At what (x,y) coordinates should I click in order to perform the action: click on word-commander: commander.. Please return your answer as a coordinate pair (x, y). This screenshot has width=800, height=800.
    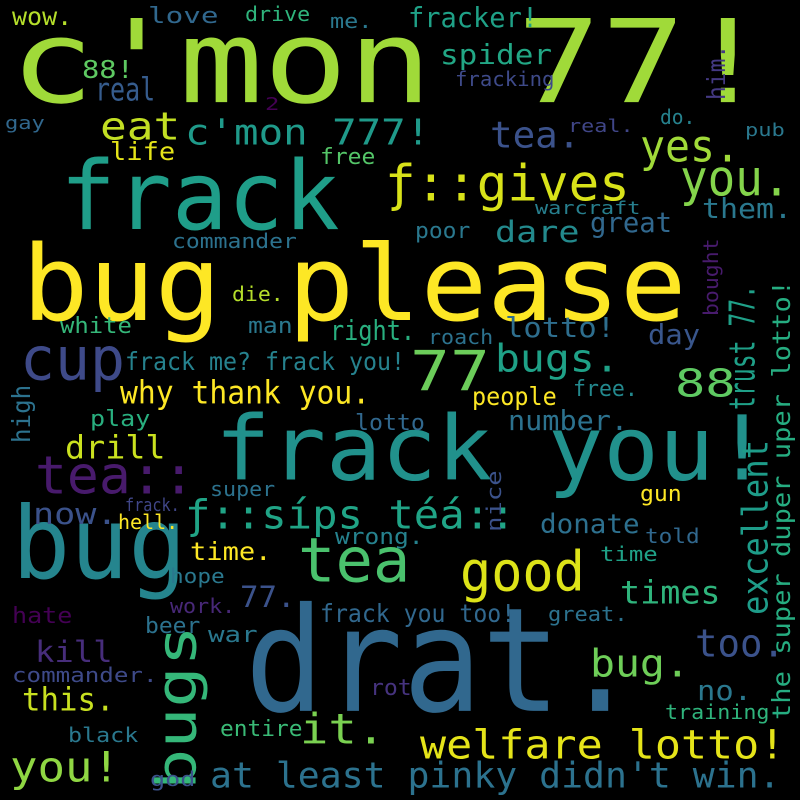
    Looking at the image, I should click on (85, 675).